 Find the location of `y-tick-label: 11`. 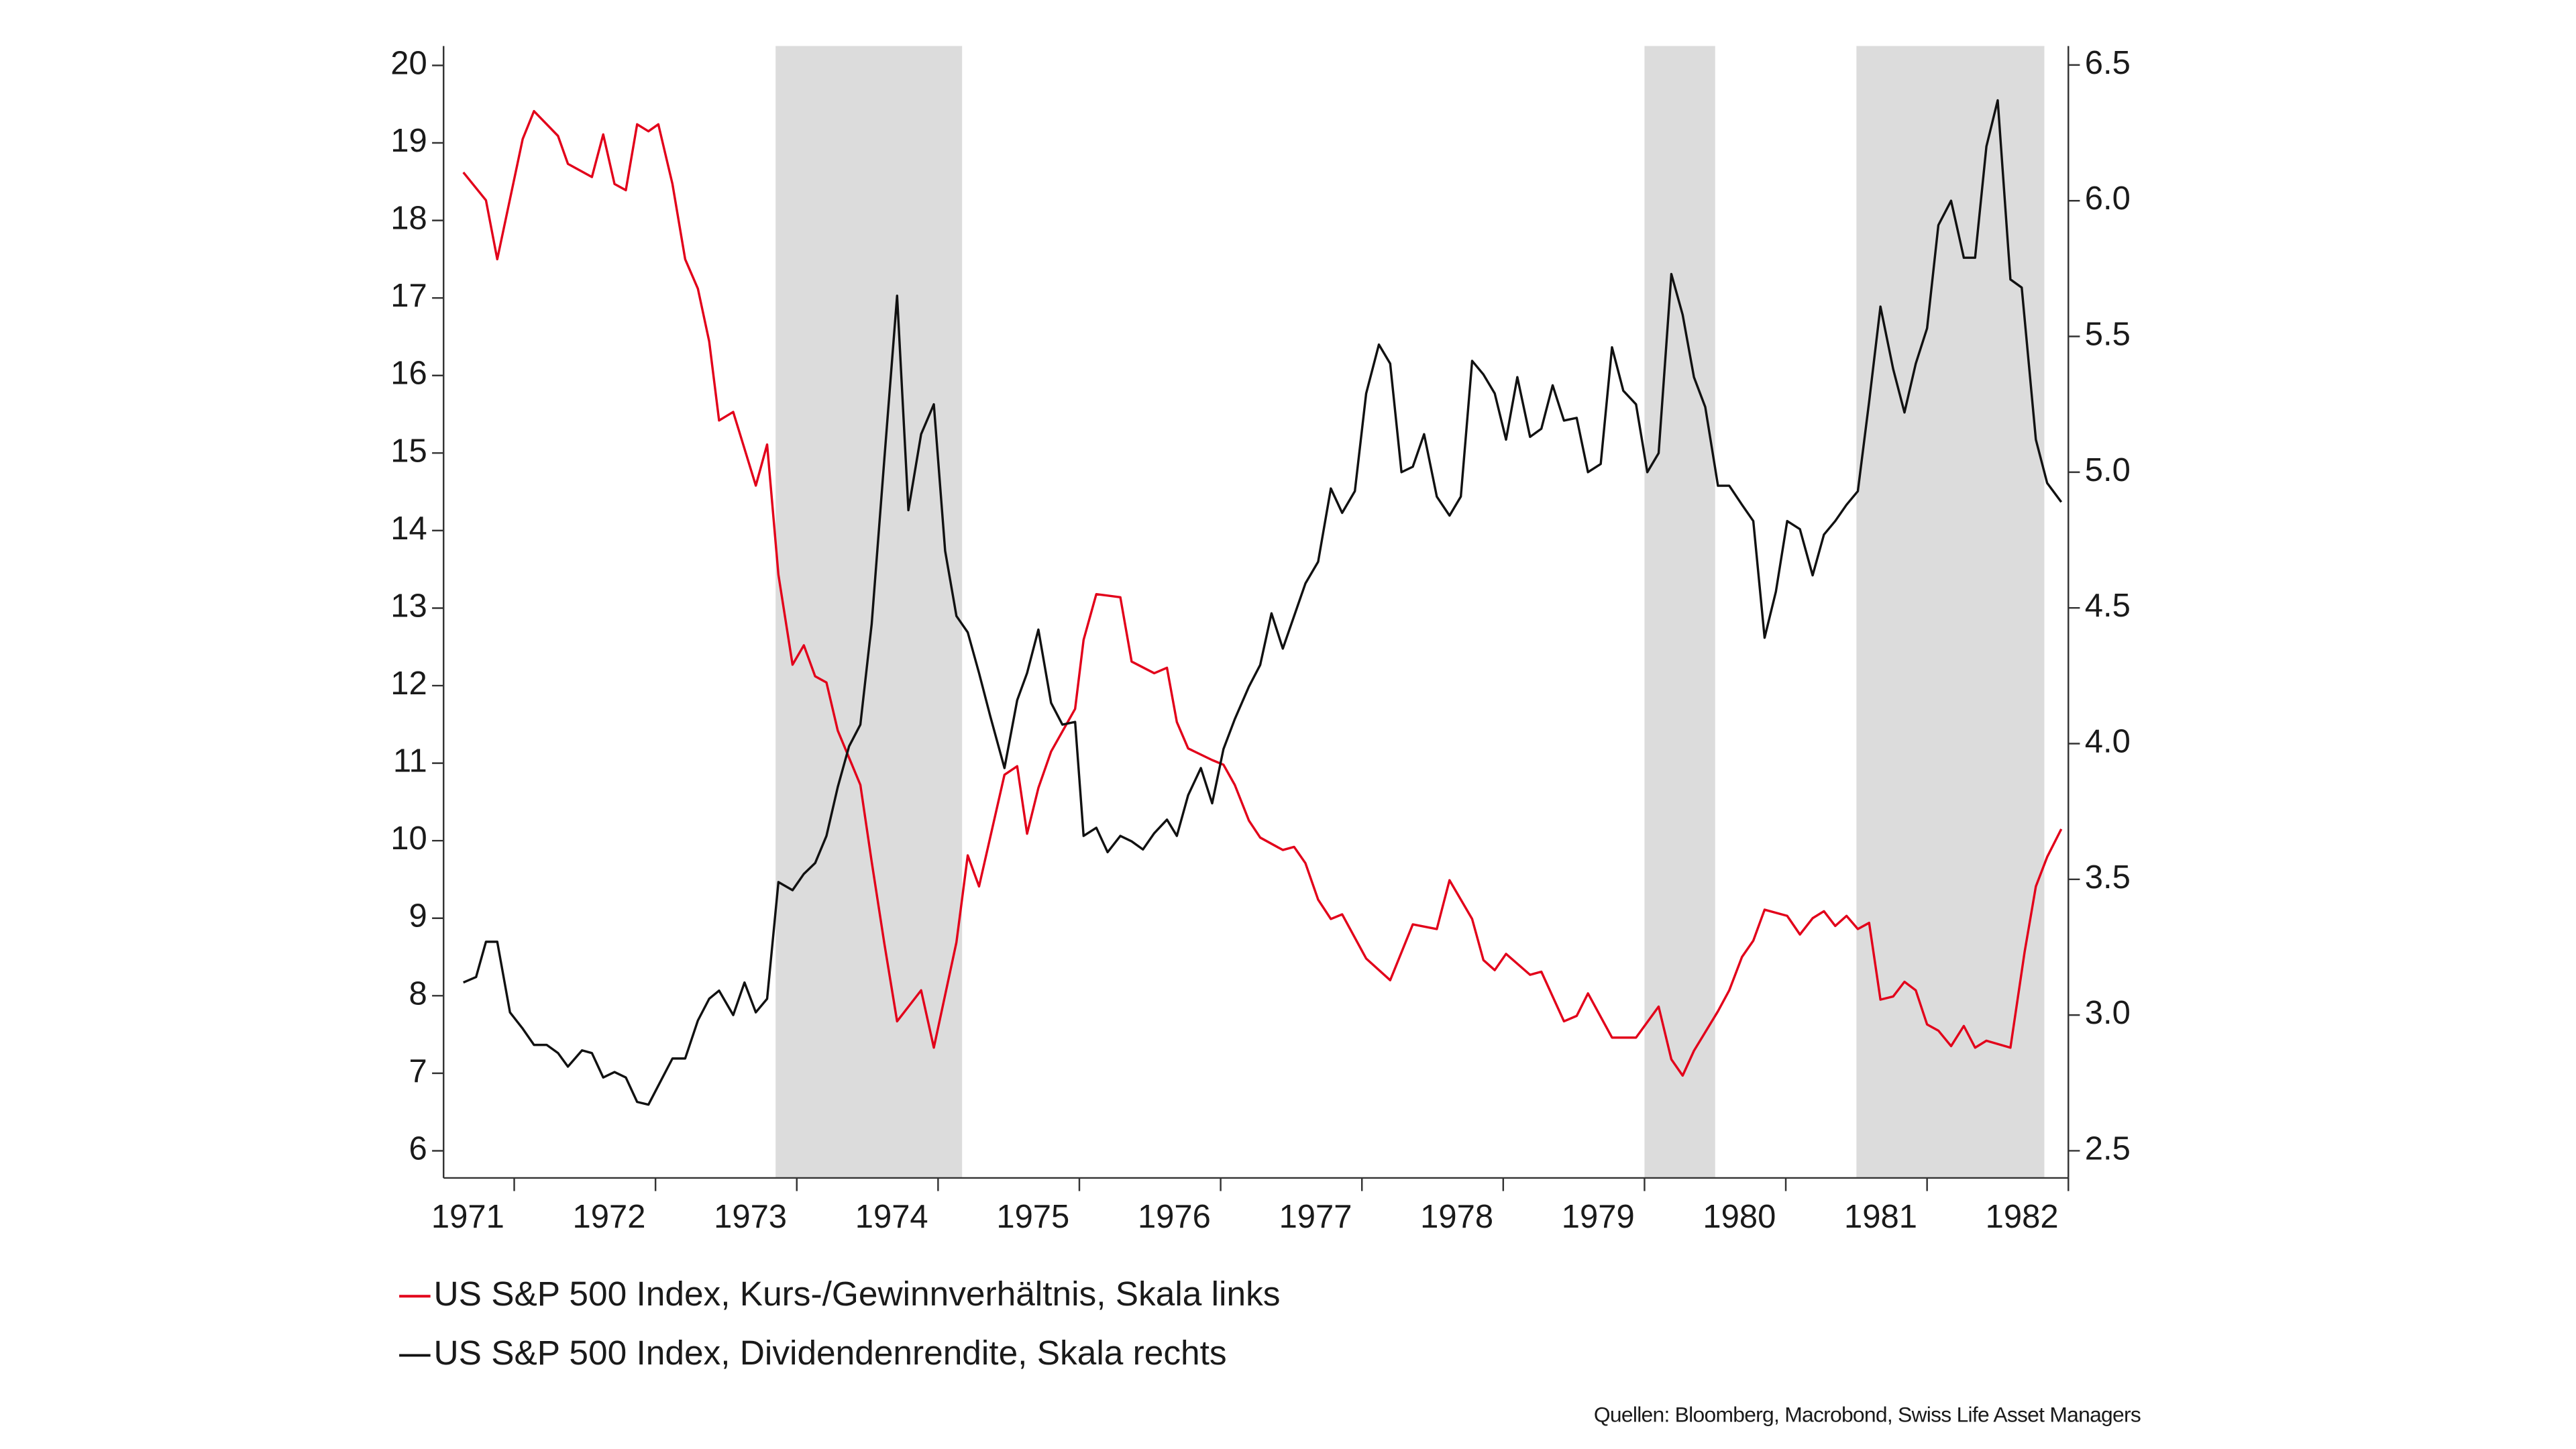

y-tick-label: 11 is located at coordinates (410, 761).